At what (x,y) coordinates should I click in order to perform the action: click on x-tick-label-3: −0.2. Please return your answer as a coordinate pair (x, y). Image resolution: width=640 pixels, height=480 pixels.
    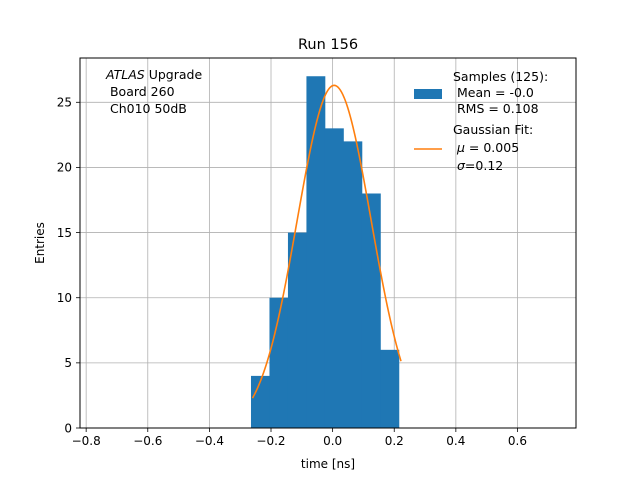
    Looking at the image, I should click on (270, 441).